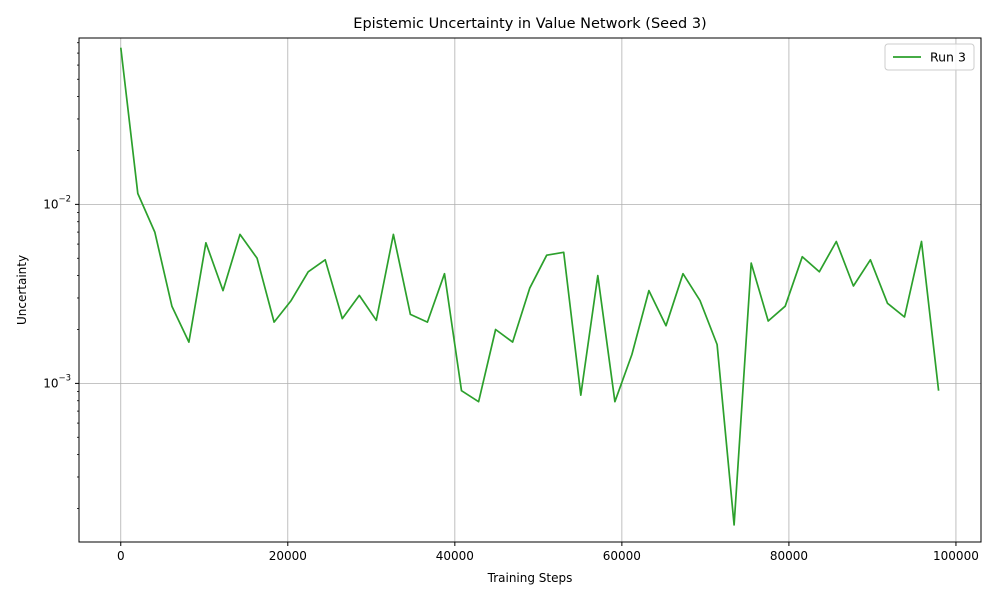 The image size is (1000, 600). Describe the element at coordinates (622, 556) in the screenshot. I see `x-tick-label: 60000` at that location.